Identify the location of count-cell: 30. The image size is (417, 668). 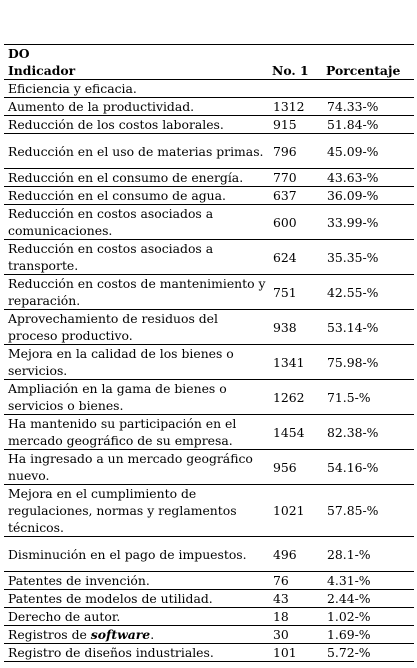
(295, 634).